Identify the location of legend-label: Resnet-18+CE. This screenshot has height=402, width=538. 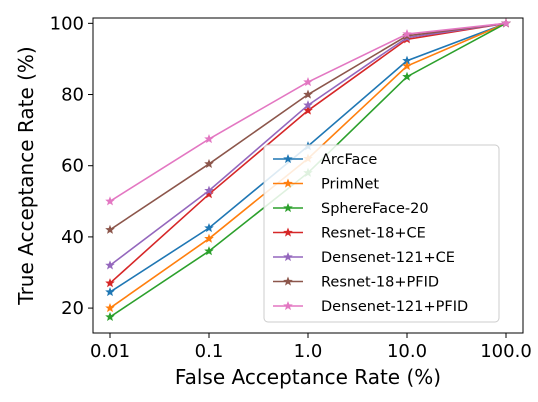
(373, 234).